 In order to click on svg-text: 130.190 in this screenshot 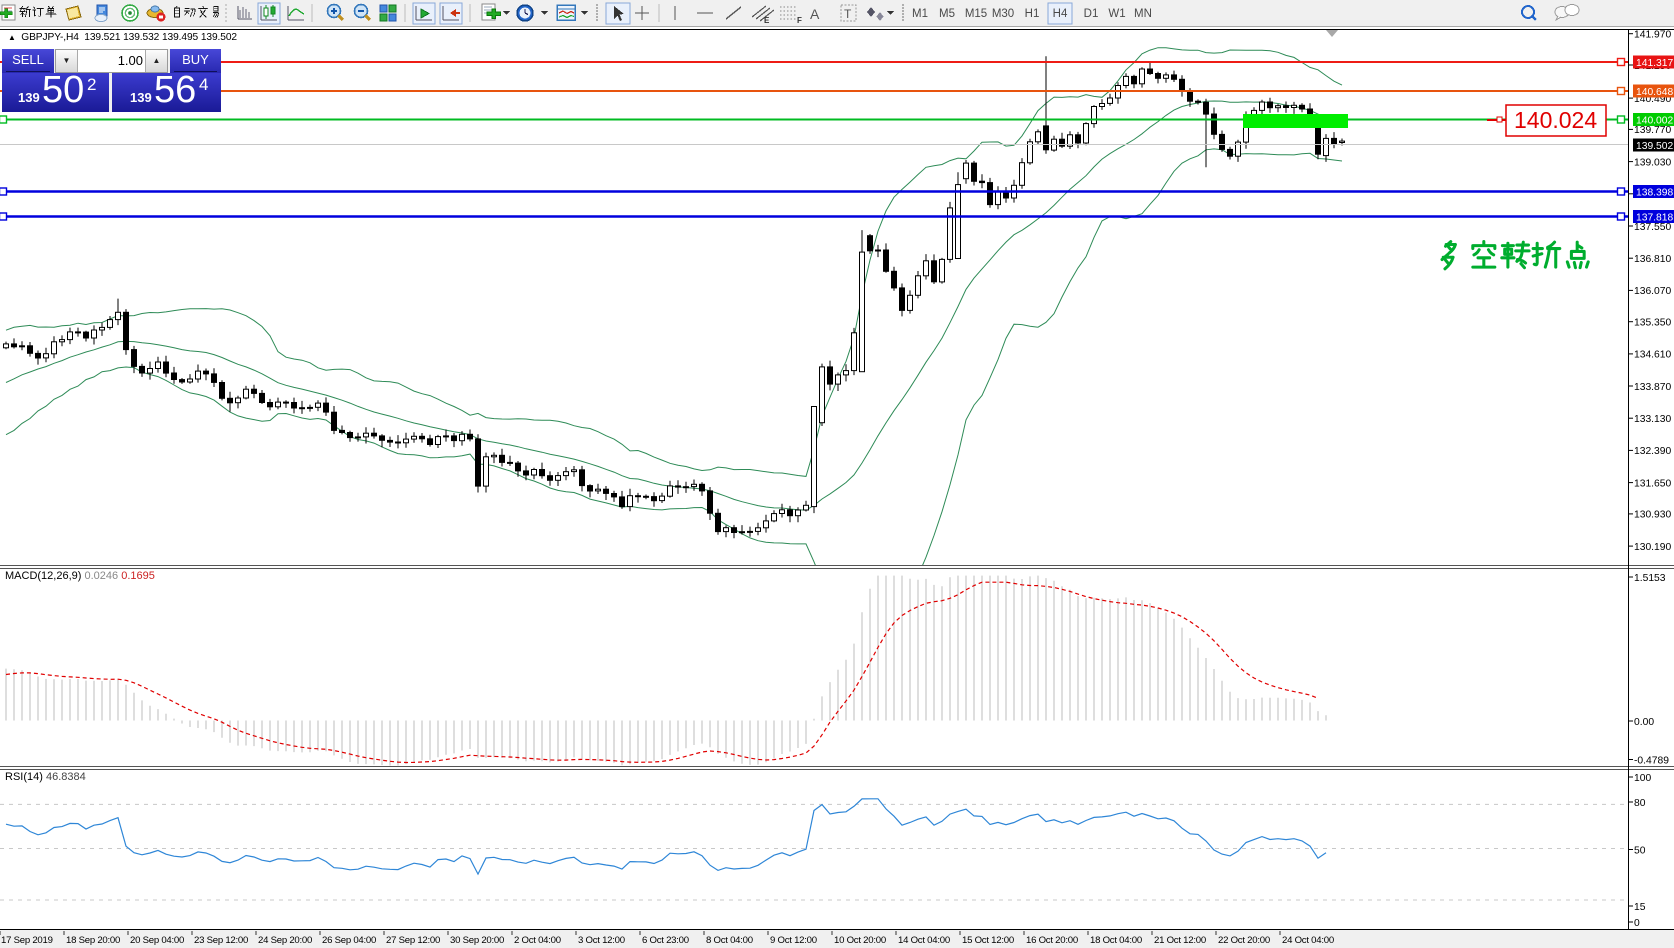, I will do `click(1652, 547)`.